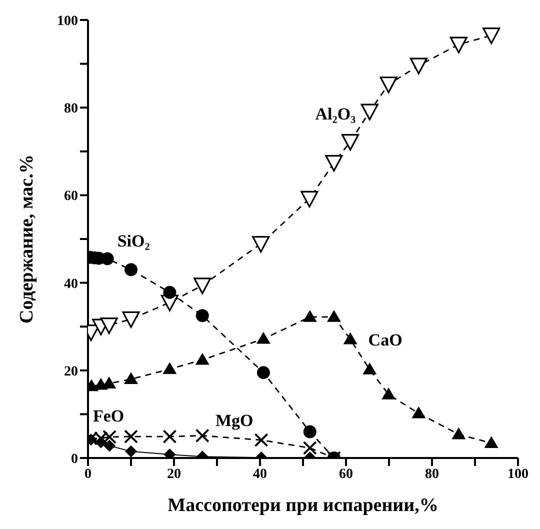  What do you see at coordinates (71, 109) in the screenshot?
I see `y-tick-label: 80` at bounding box center [71, 109].